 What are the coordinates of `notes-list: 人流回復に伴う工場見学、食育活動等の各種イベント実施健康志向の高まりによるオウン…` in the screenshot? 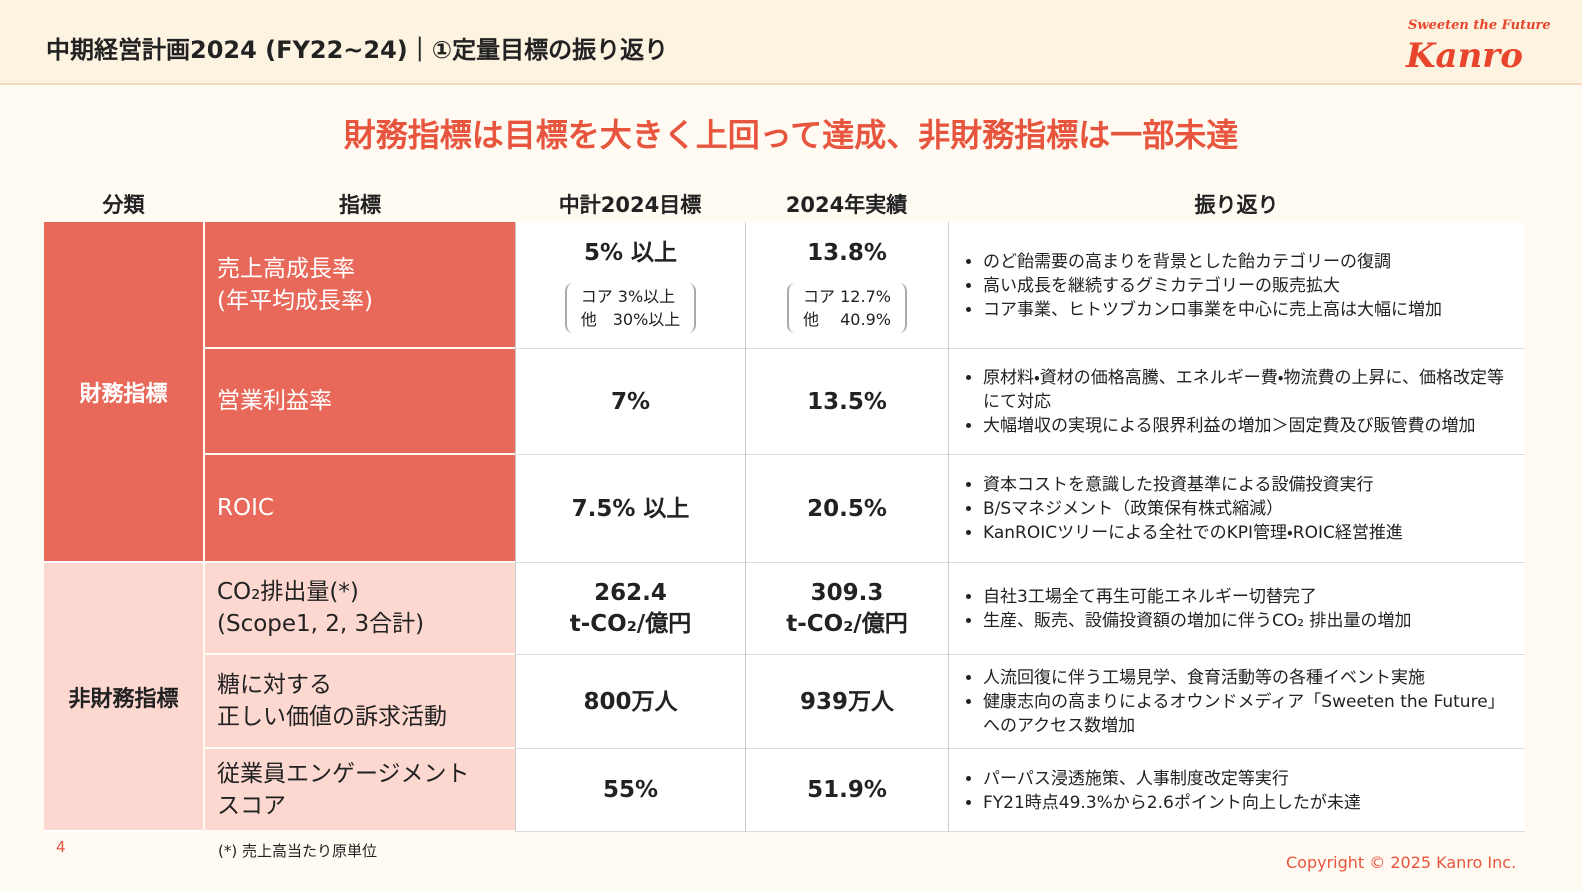 It's located at (1232, 702).